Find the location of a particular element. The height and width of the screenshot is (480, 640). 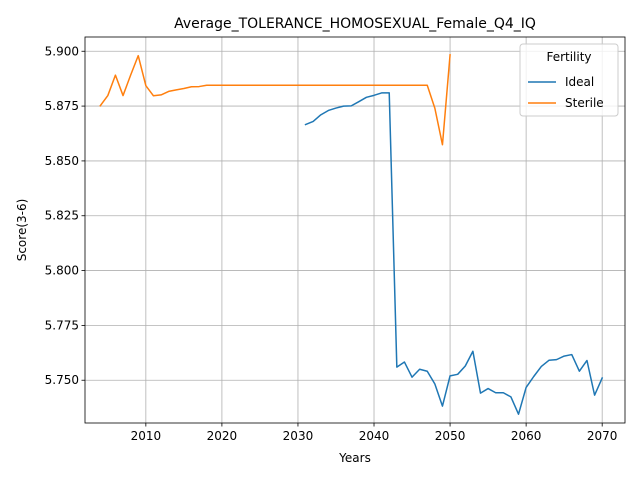

x-tick-label: 2010 is located at coordinates (146, 436).